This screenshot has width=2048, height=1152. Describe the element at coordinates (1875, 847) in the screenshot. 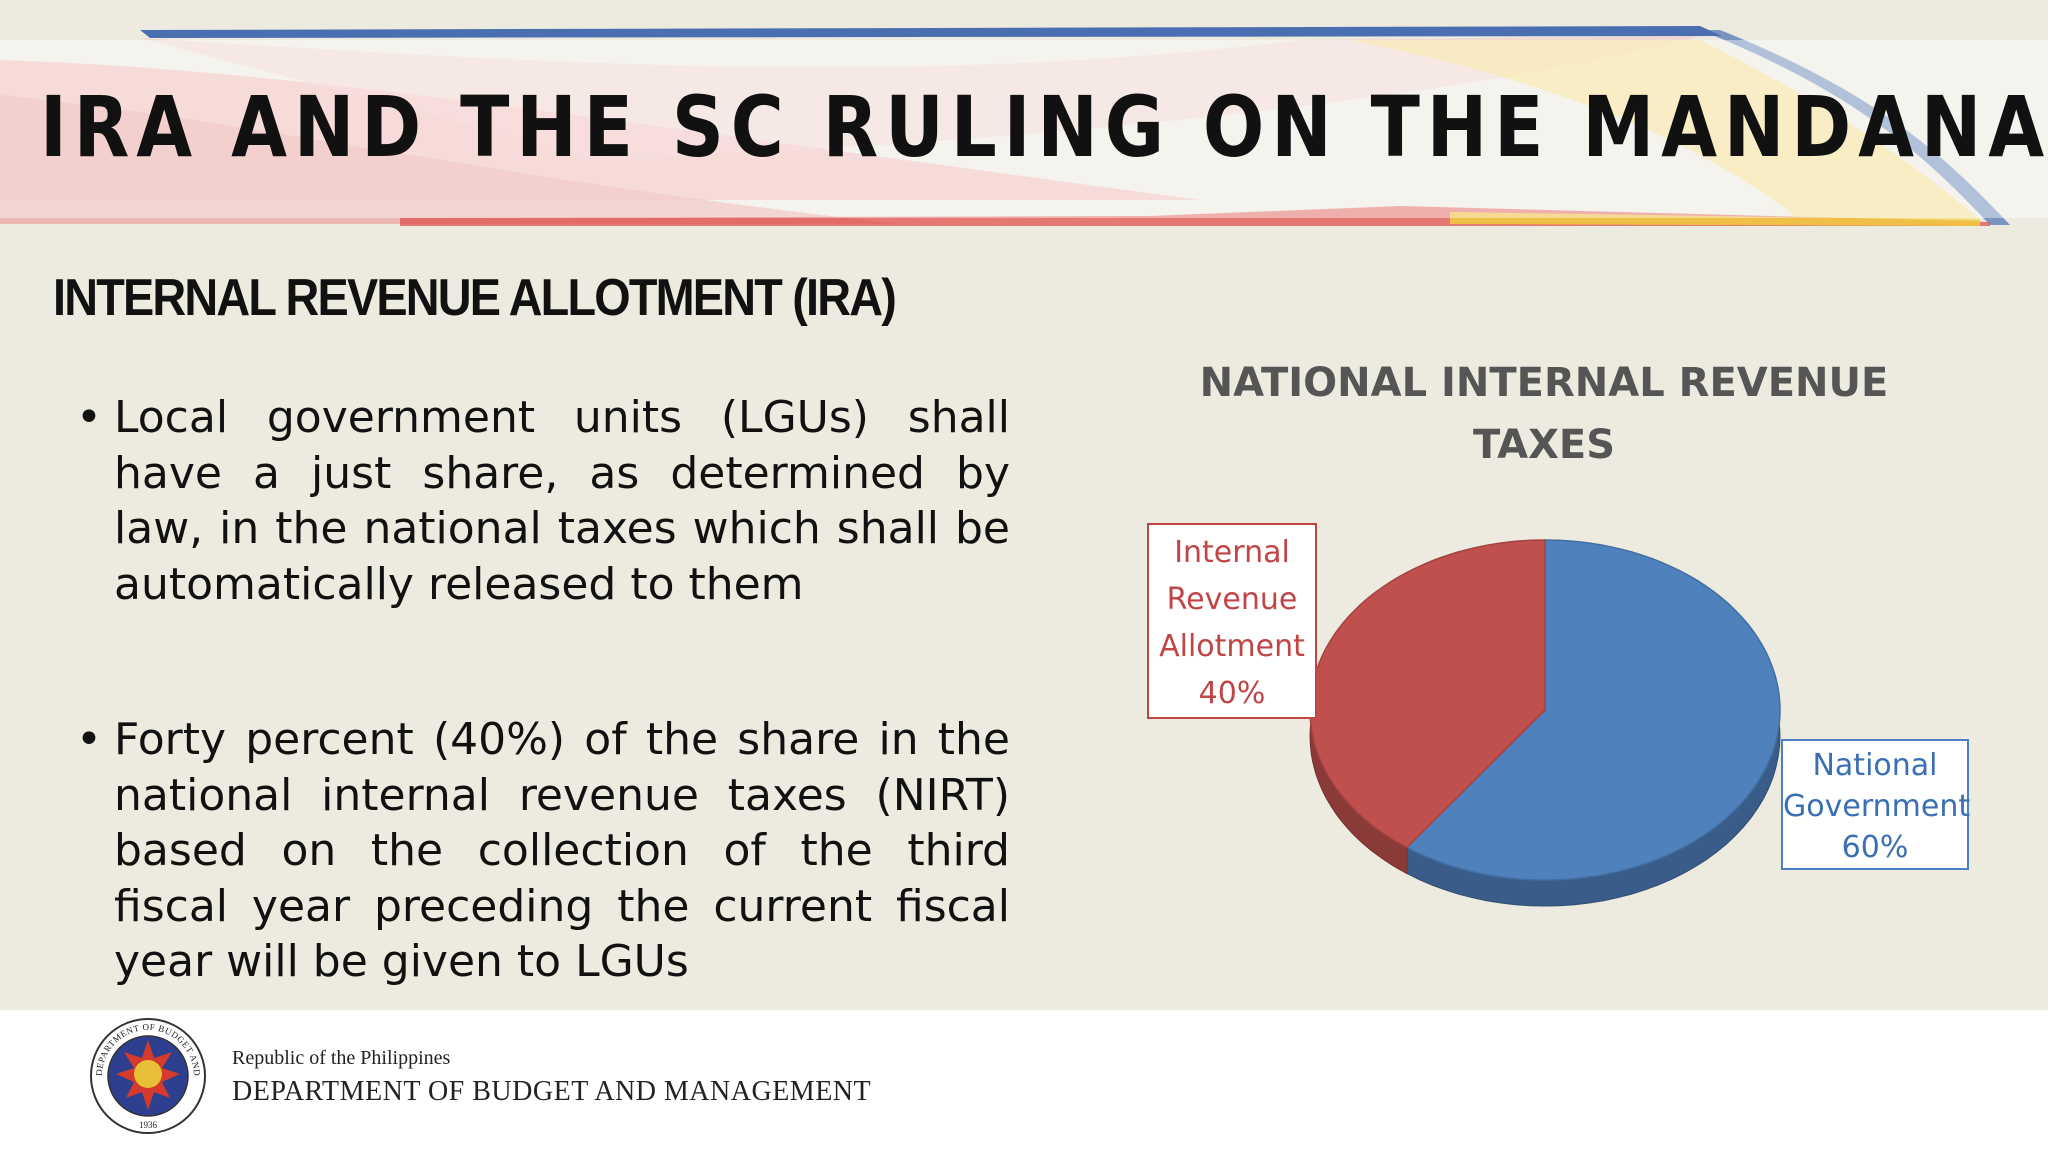

I see `data-label-percent: 60%` at that location.